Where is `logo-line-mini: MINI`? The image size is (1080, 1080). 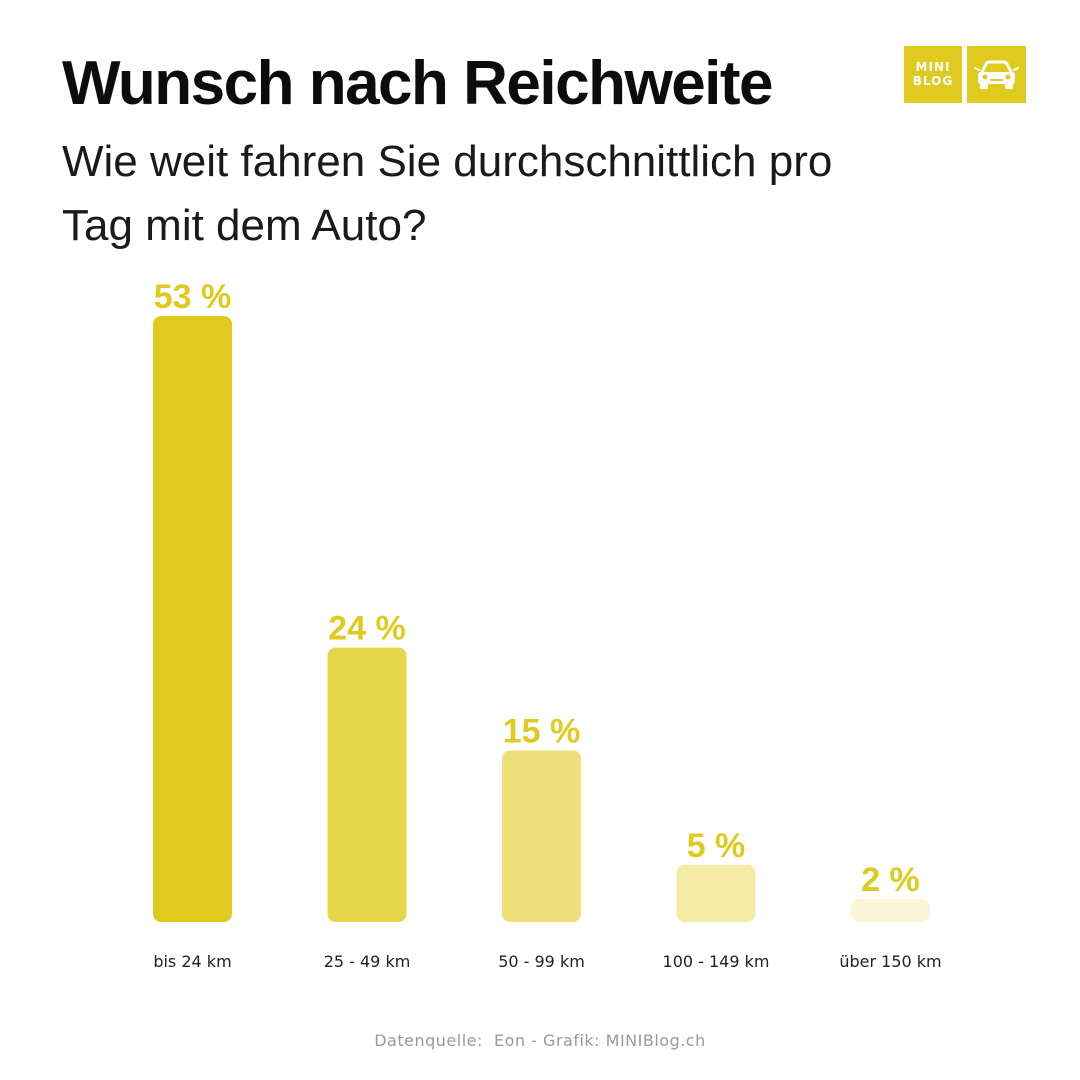 logo-line-mini: MINI is located at coordinates (933, 67).